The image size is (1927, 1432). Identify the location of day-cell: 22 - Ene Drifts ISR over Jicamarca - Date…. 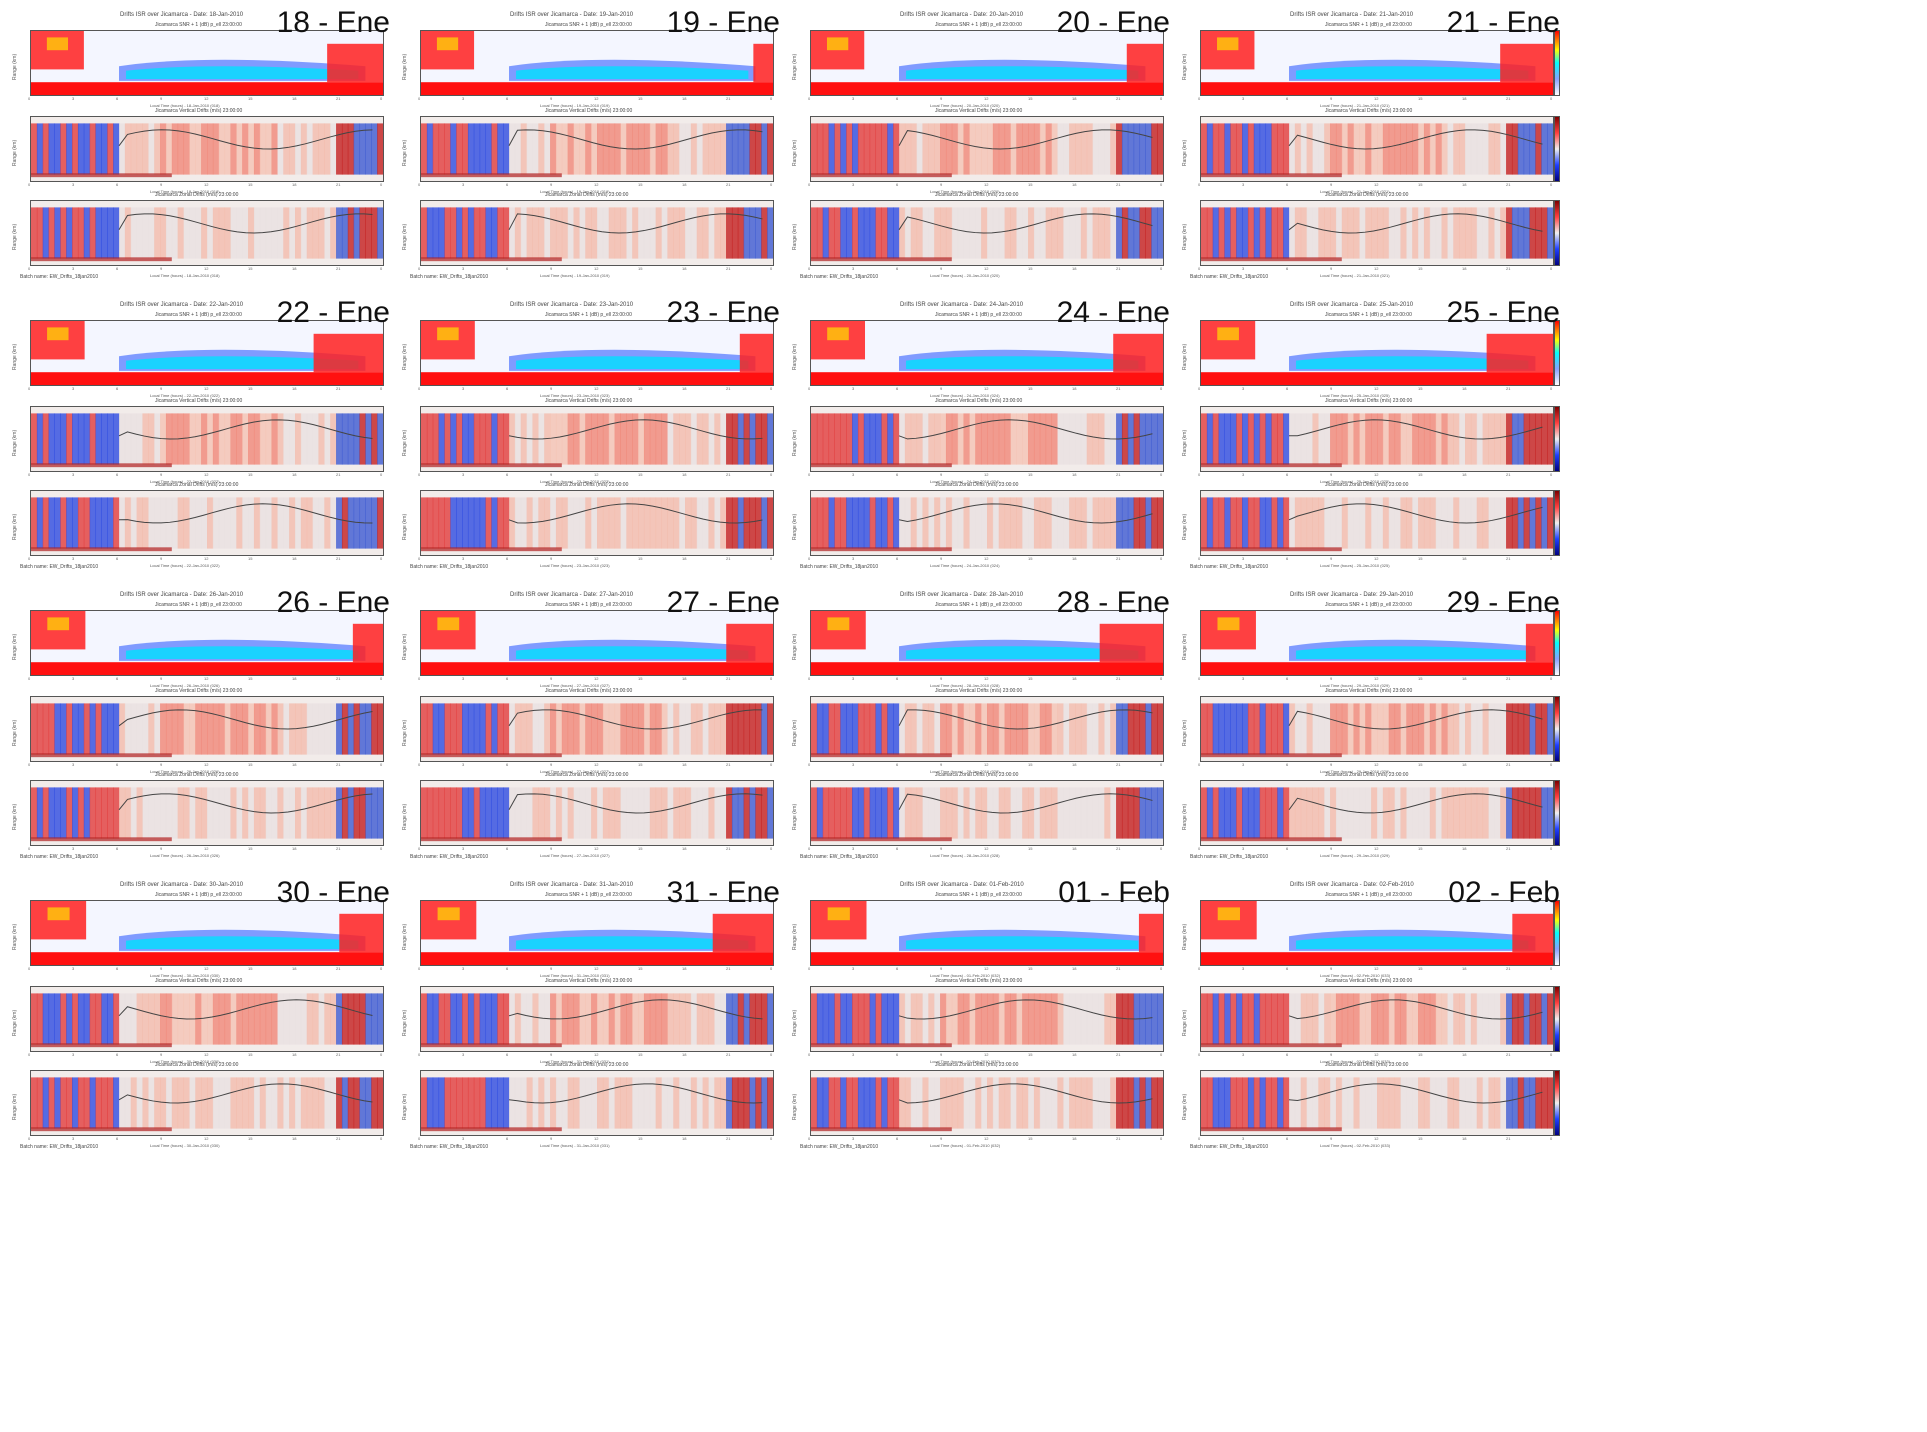
(200, 432).